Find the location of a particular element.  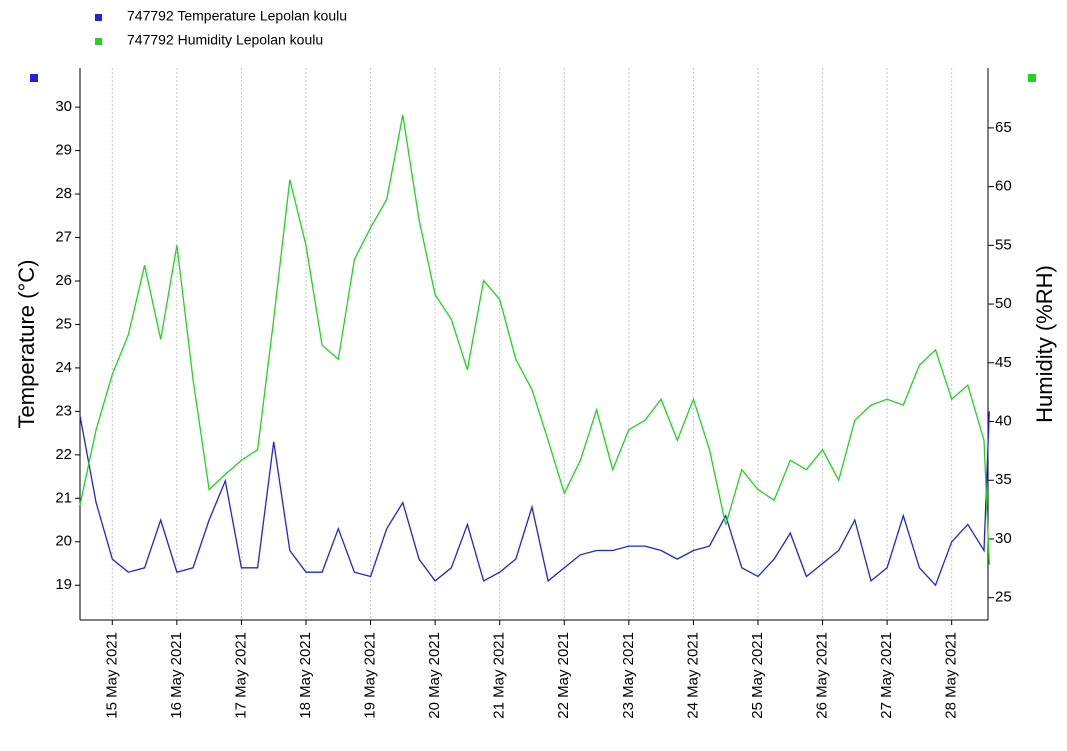

x-tick-label: 18 May 2021 is located at coordinates (305, 675).